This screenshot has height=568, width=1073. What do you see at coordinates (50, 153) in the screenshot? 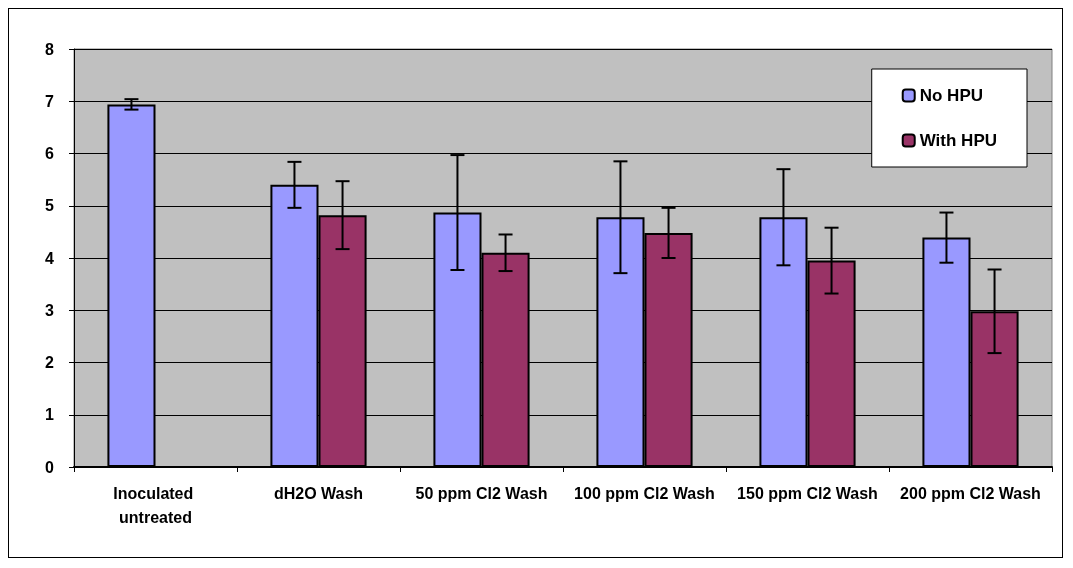
I see `y-tick-label: 6` at bounding box center [50, 153].